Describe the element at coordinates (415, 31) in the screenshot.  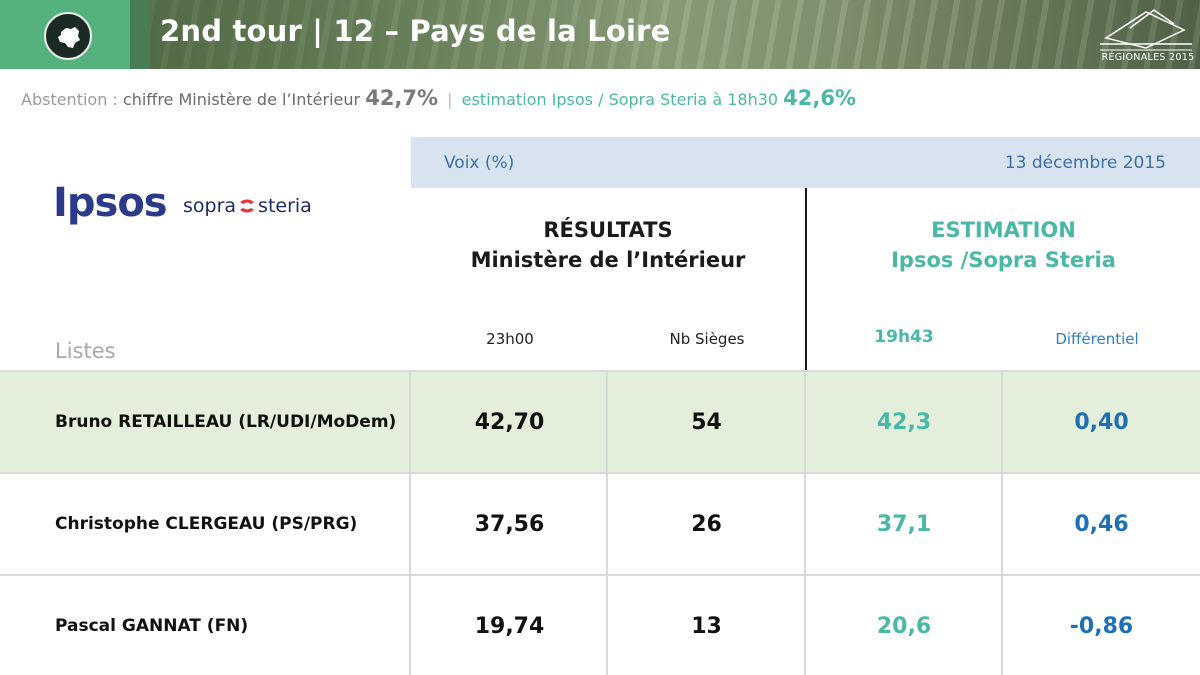
I see `page-title: 2nd tour | 12 – Pays de la Loire` at that location.